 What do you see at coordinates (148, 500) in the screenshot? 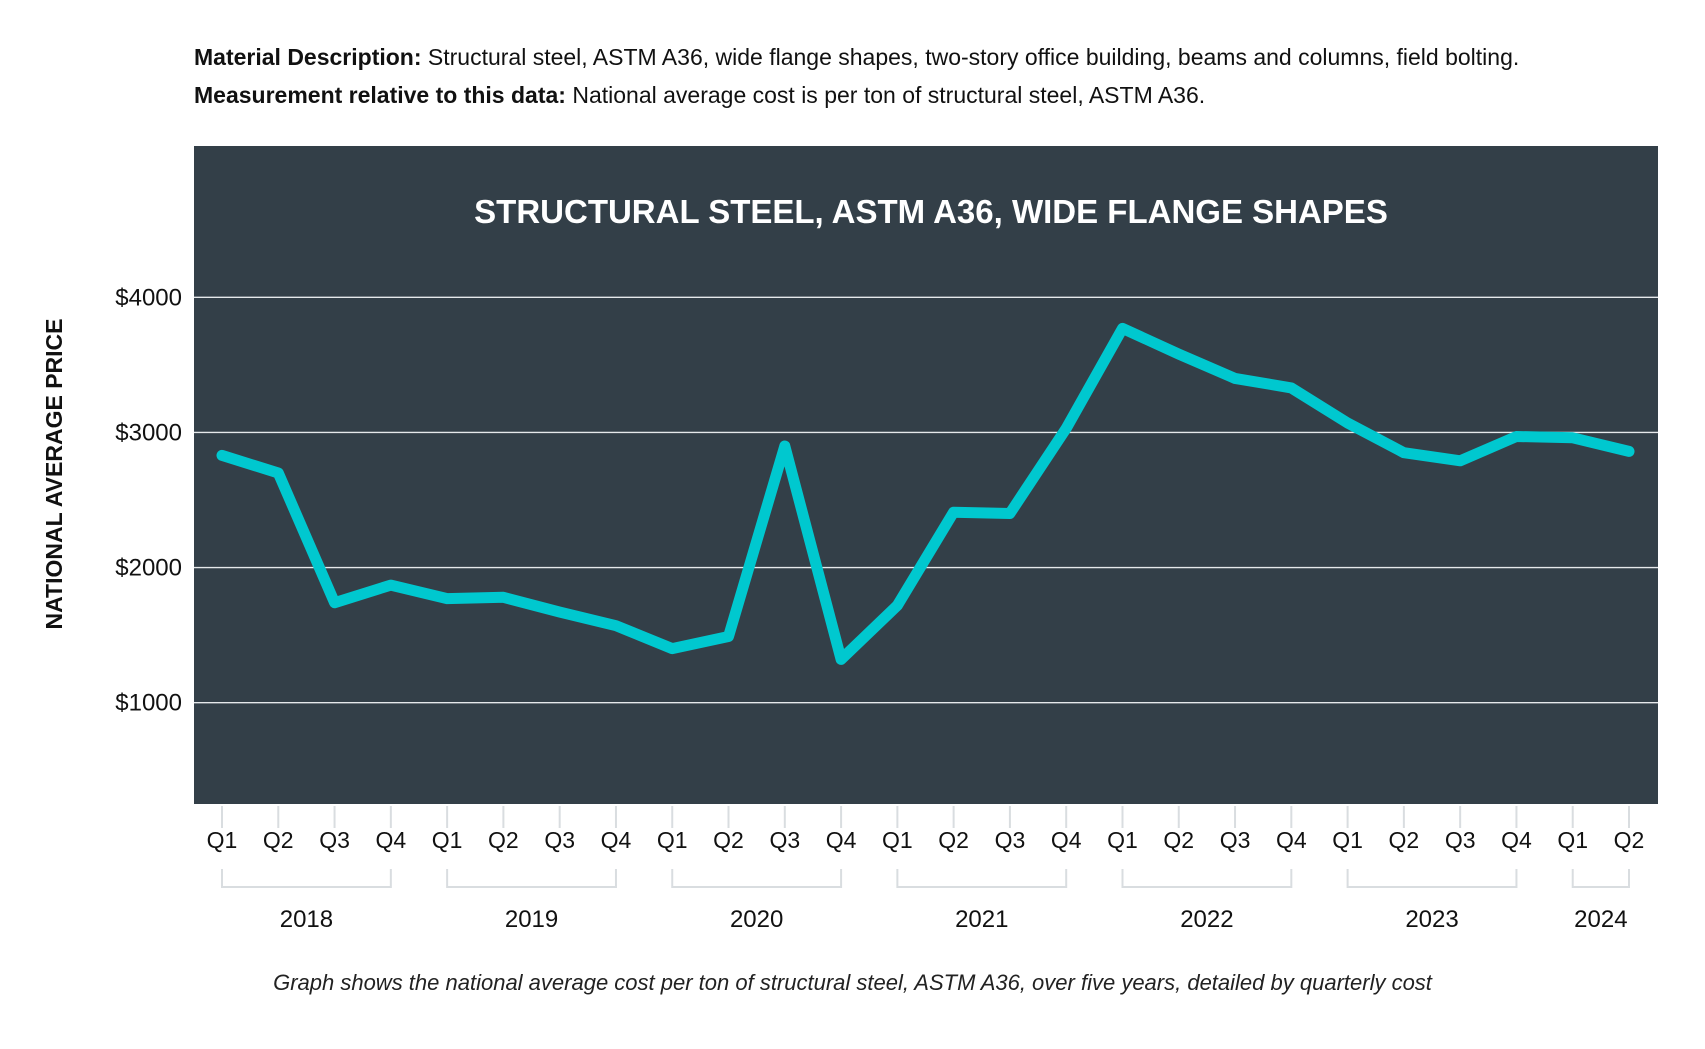
I see `y-axis-tick-labels: $1000 $2000 $3000 $4000` at bounding box center [148, 500].